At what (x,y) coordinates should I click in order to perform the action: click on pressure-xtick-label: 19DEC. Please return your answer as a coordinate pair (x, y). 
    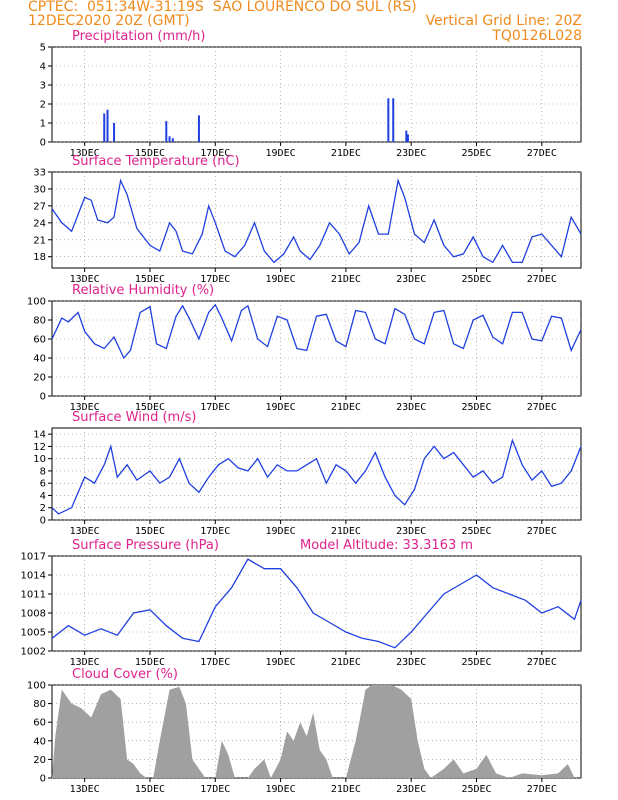
    Looking at the image, I should click on (281, 662).